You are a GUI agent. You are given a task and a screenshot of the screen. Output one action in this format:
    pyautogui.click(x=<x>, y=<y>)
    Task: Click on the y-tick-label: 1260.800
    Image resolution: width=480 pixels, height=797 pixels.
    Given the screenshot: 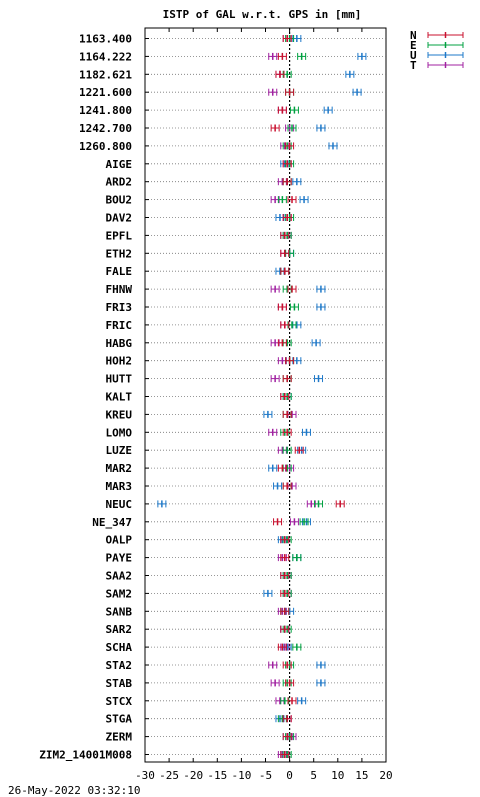 What is the action you would take?
    pyautogui.click(x=105, y=146)
    